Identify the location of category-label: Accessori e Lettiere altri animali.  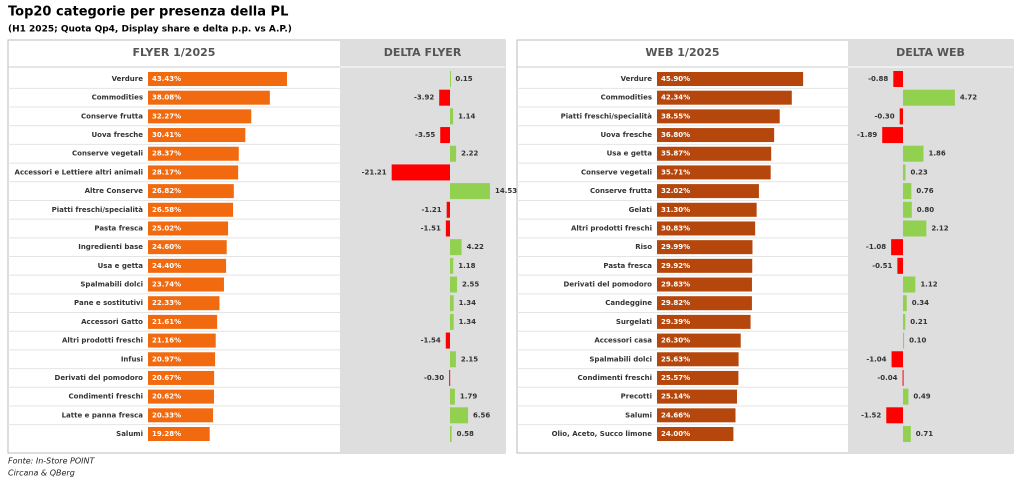
(79, 172).